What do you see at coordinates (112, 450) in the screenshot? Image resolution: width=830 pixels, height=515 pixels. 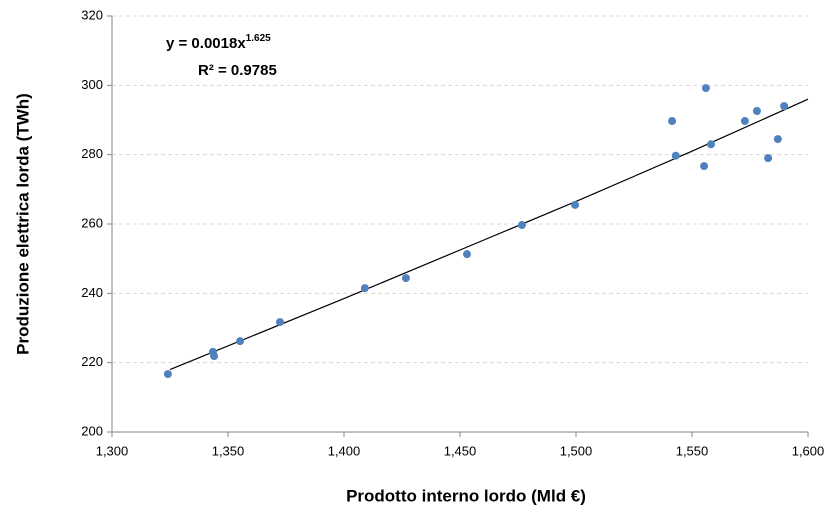 I see `x-tick-label: 1,300` at bounding box center [112, 450].